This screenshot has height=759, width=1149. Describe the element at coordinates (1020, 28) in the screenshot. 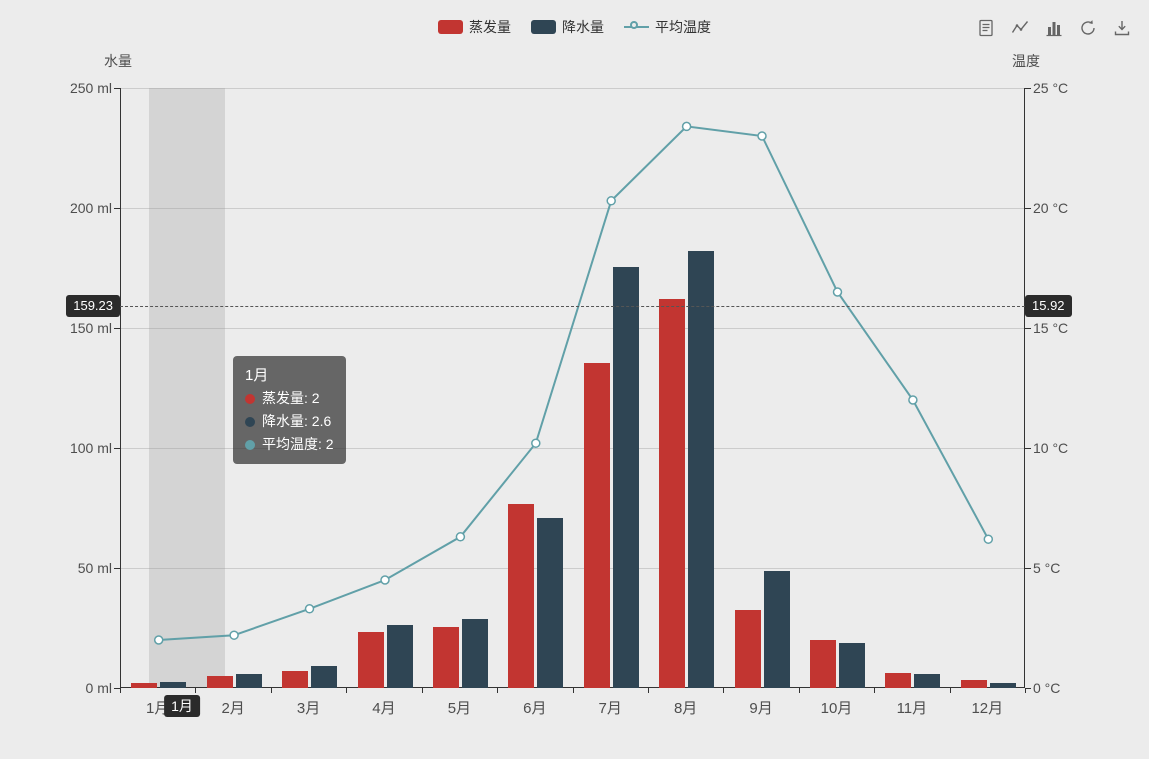

I see `line-chart-type-icon` at that location.